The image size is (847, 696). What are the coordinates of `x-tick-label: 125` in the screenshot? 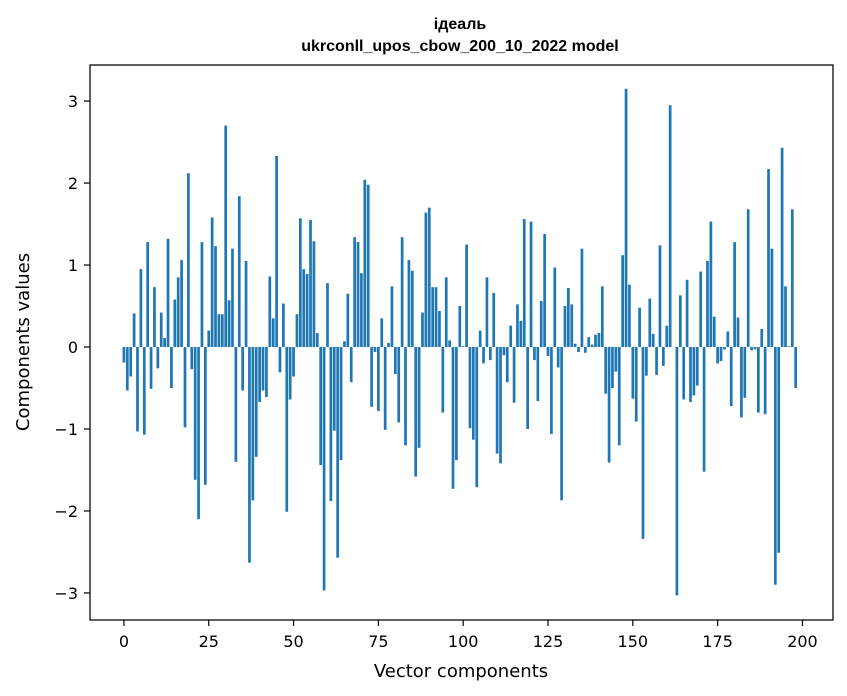 It's located at (548, 641).